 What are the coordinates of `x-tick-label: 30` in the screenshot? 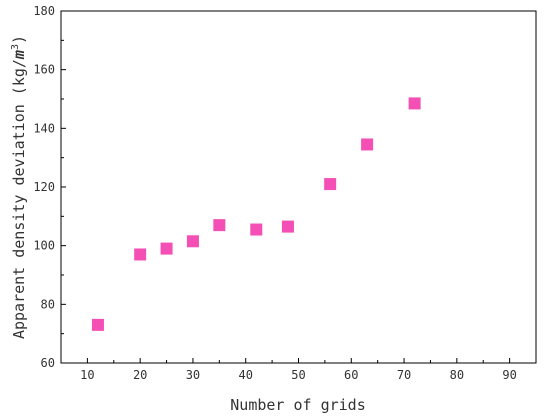 It's located at (193, 375).